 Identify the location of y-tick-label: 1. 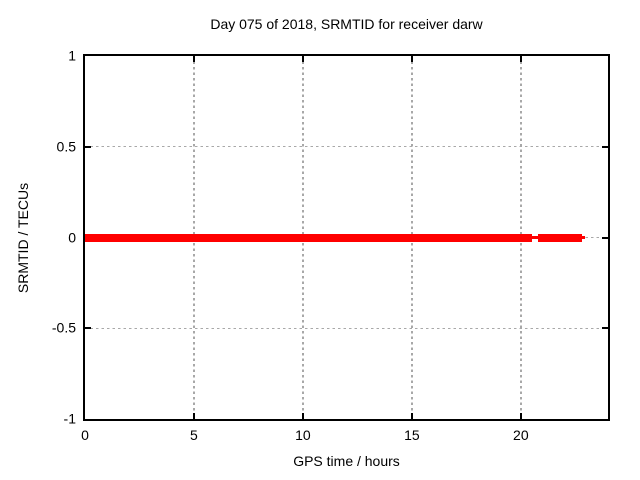
(72, 55).